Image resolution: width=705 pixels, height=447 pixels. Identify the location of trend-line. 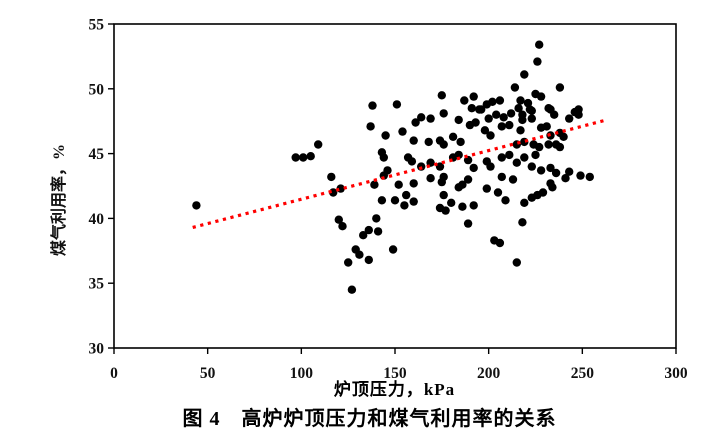
(400, 174).